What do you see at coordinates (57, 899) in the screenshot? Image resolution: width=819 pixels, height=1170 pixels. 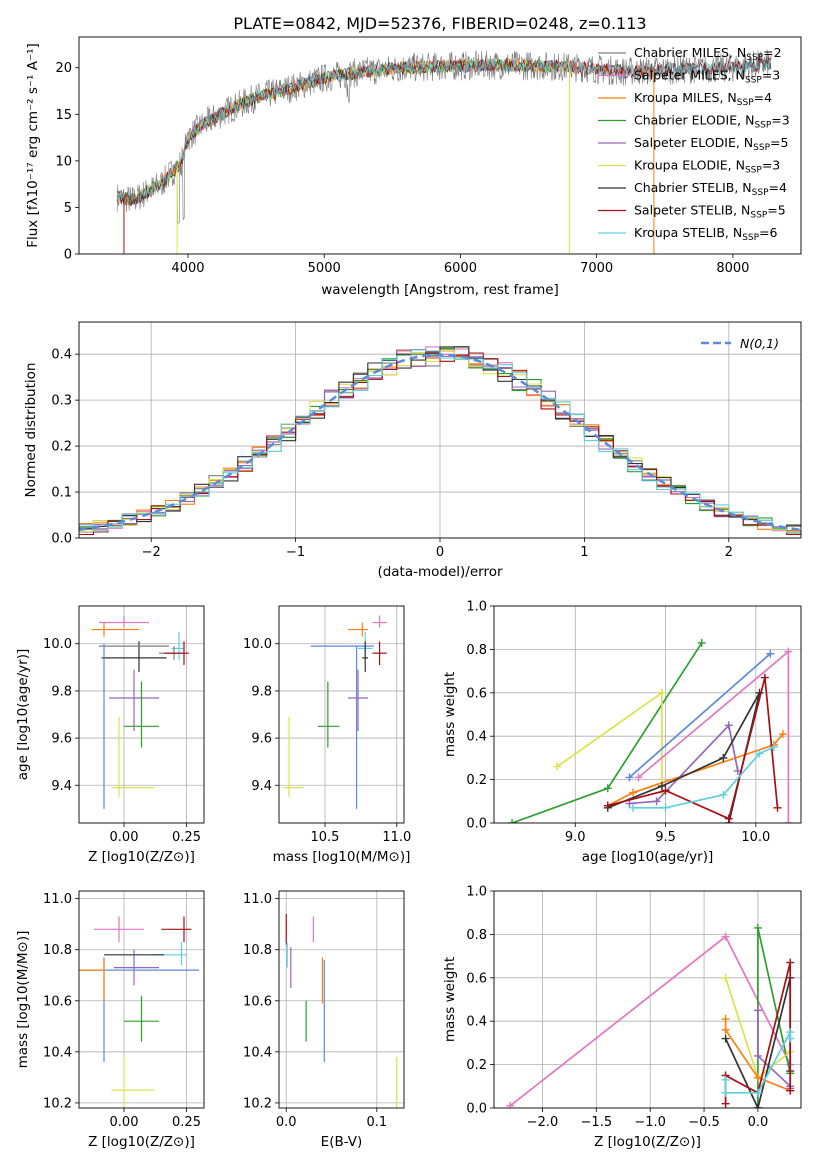 I see `mass_vs_Z-ytick-label: 11.0` at bounding box center [57, 899].